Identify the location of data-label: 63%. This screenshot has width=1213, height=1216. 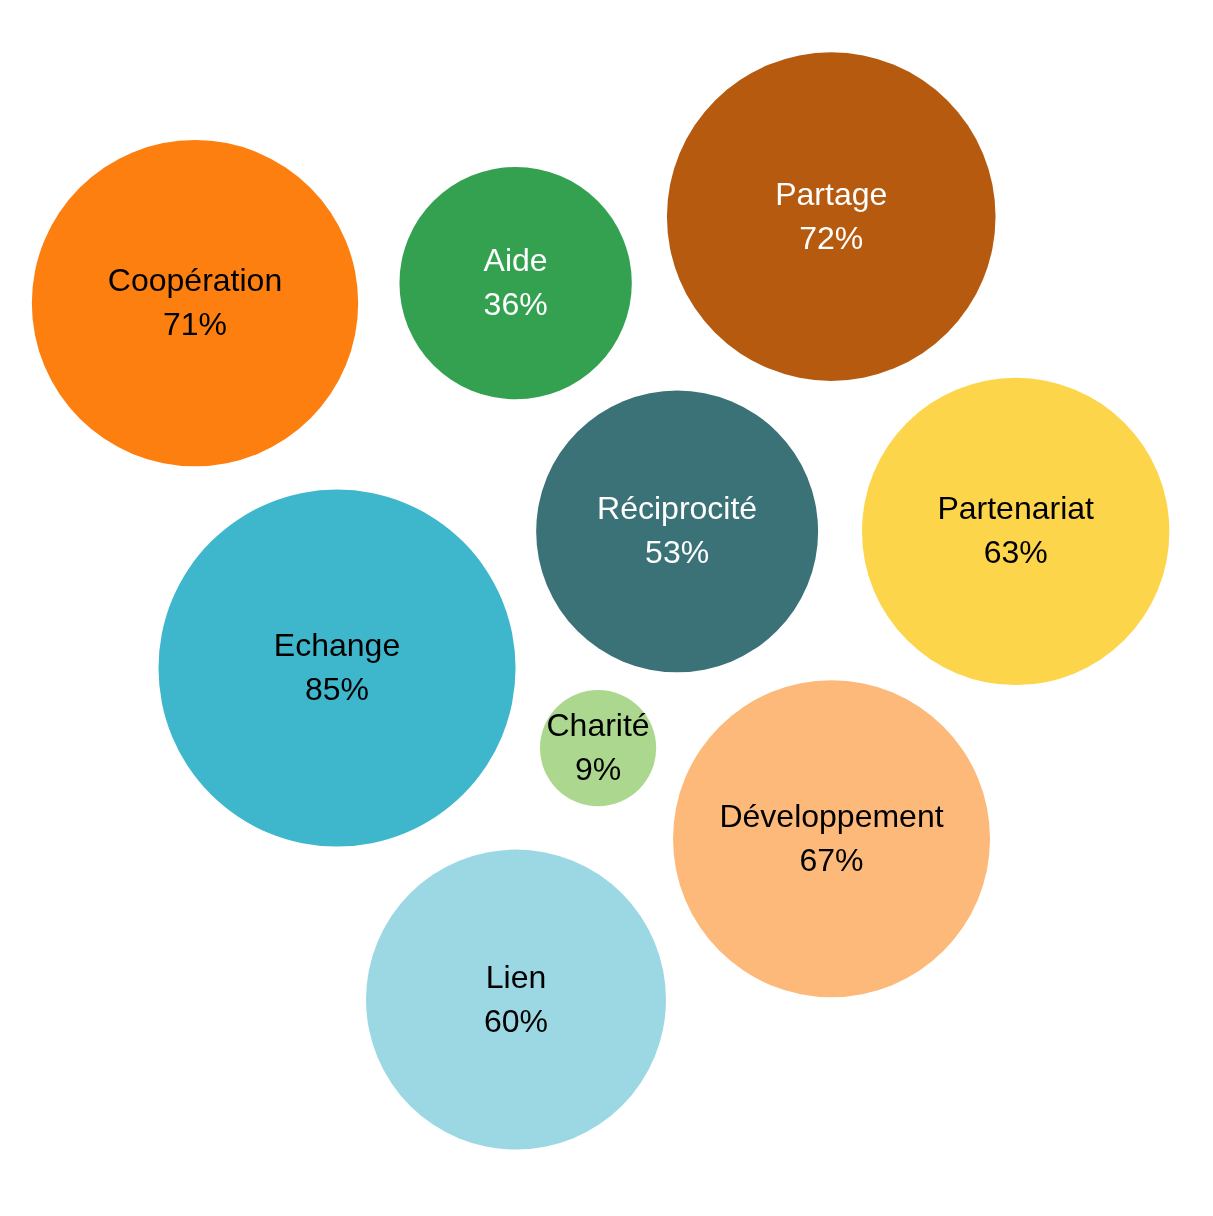
(1015, 552).